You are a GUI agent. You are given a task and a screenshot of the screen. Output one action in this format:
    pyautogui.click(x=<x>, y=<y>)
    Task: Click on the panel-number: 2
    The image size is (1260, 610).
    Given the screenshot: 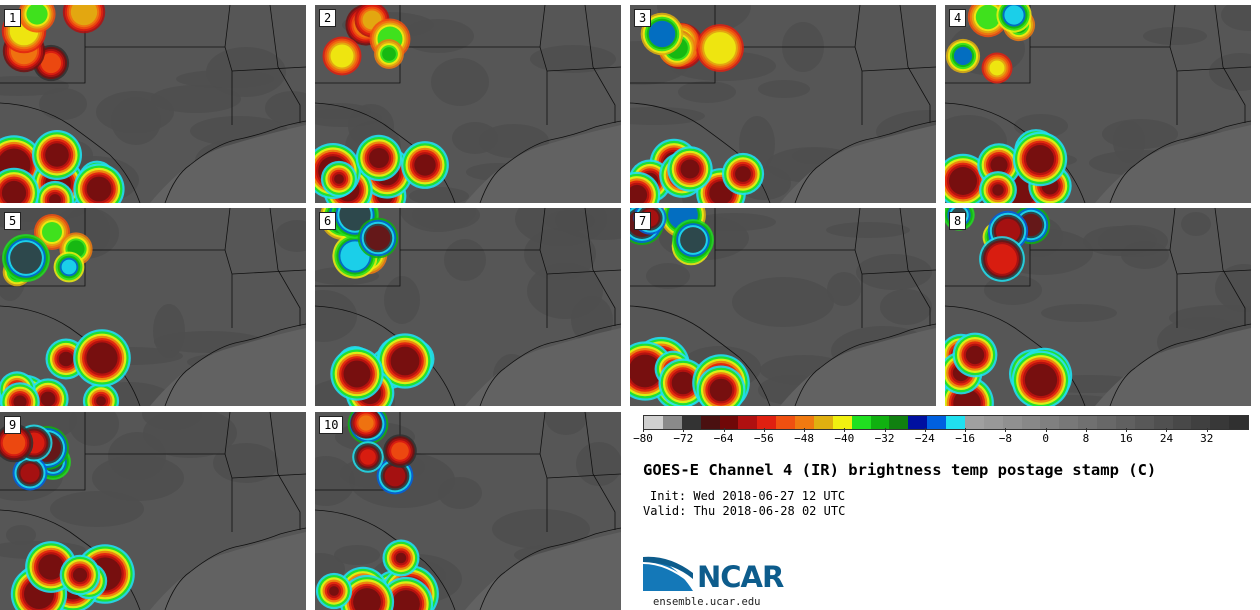 What is the action you would take?
    pyautogui.click(x=328, y=18)
    